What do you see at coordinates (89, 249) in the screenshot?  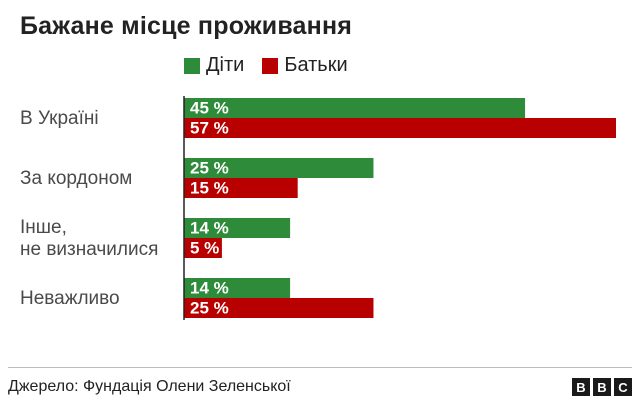 I see `category-label-other: не визначилися` at bounding box center [89, 249].